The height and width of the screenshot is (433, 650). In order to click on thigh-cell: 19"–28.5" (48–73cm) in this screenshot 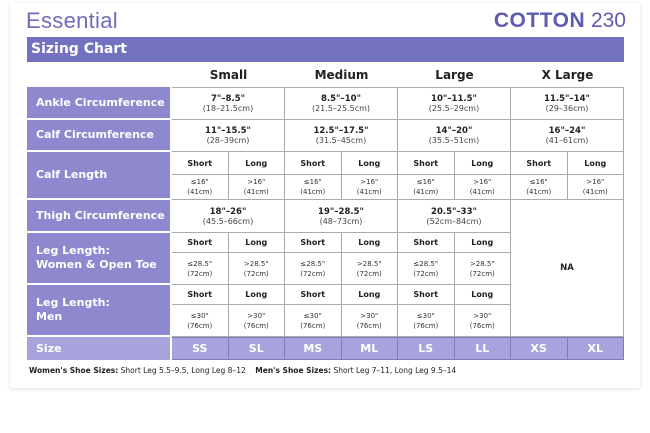, I will do `click(341, 216)`.